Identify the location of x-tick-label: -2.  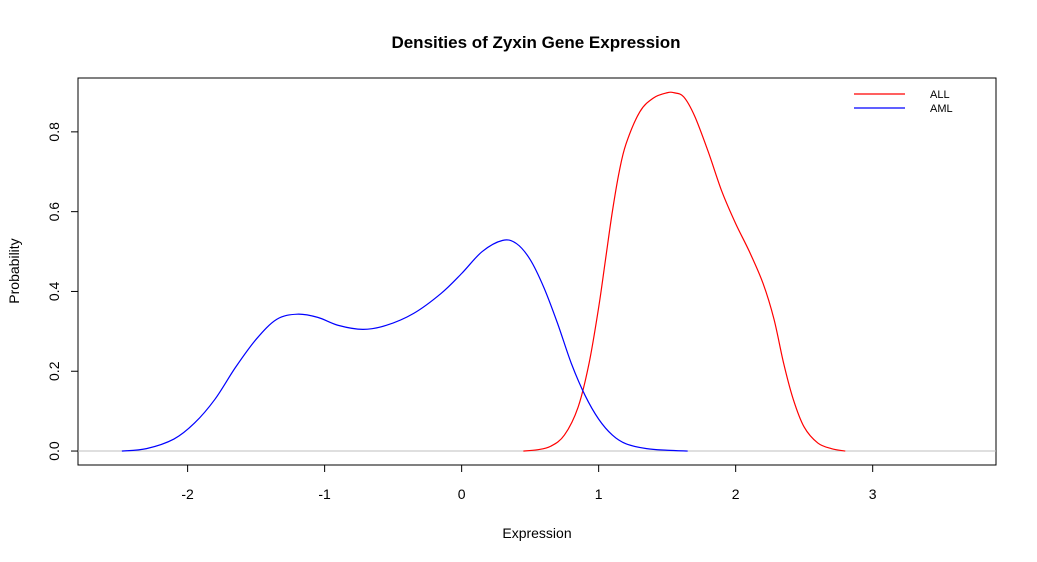
(187, 494).